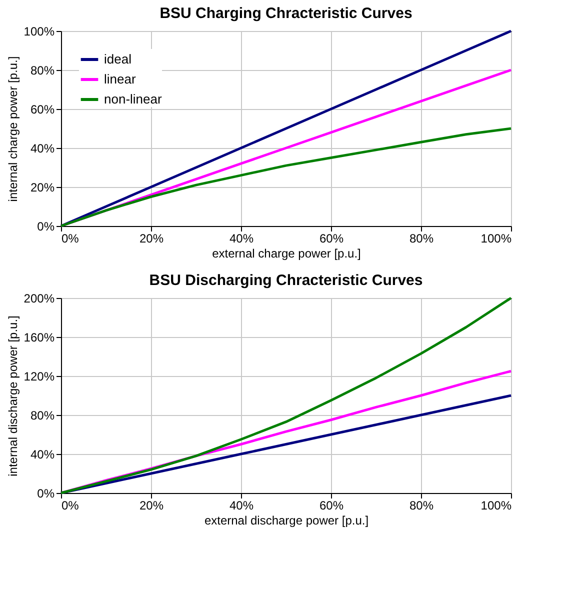  Describe the element at coordinates (13, 396) in the screenshot. I see `y-axis-title: internal discharge power [p.u.]` at that location.